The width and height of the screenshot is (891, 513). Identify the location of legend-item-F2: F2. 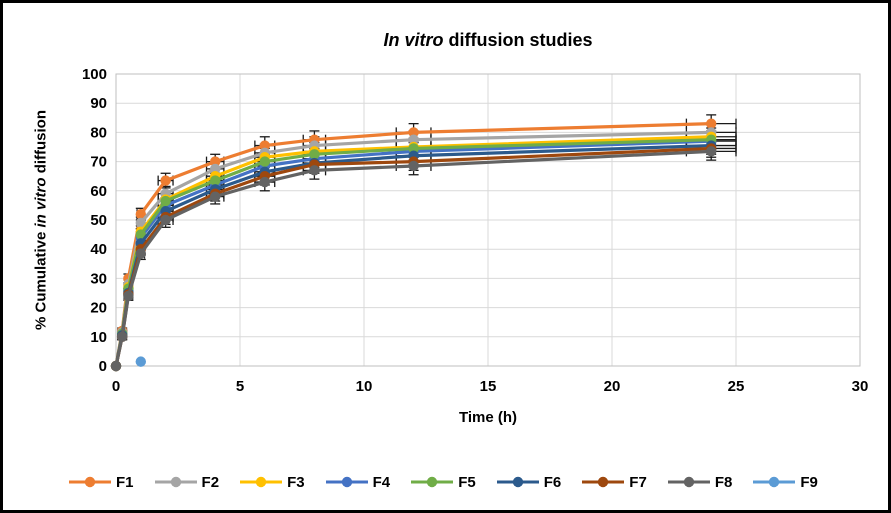
(187, 482).